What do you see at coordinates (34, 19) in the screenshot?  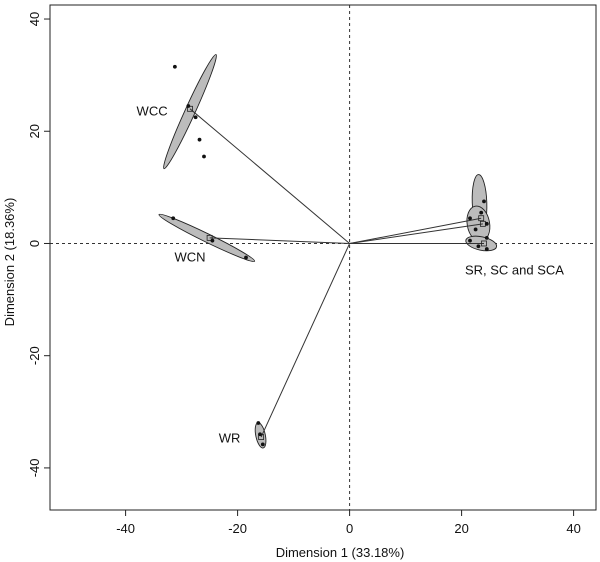 I see `y-tick-label-40: 40` at bounding box center [34, 19].